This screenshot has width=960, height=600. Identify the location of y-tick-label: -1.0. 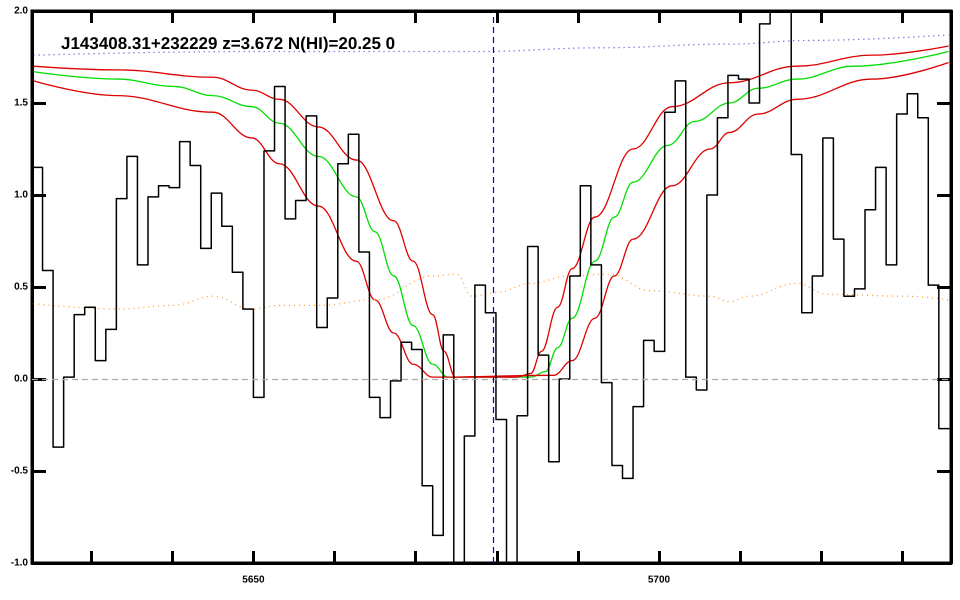
(19, 563).